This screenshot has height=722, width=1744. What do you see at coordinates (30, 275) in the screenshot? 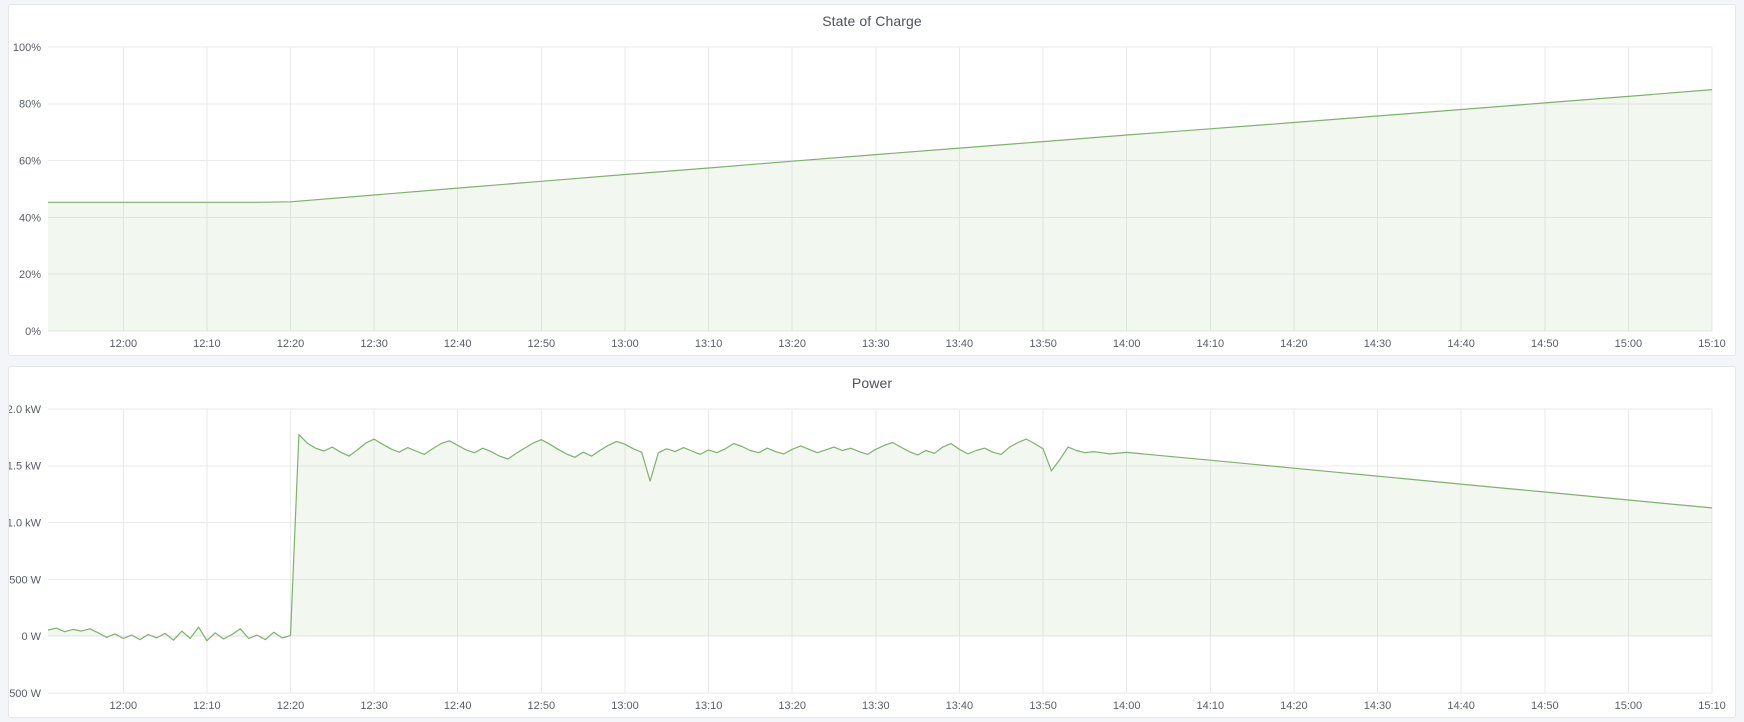
I see `y-tick-label: 20%` at bounding box center [30, 275].